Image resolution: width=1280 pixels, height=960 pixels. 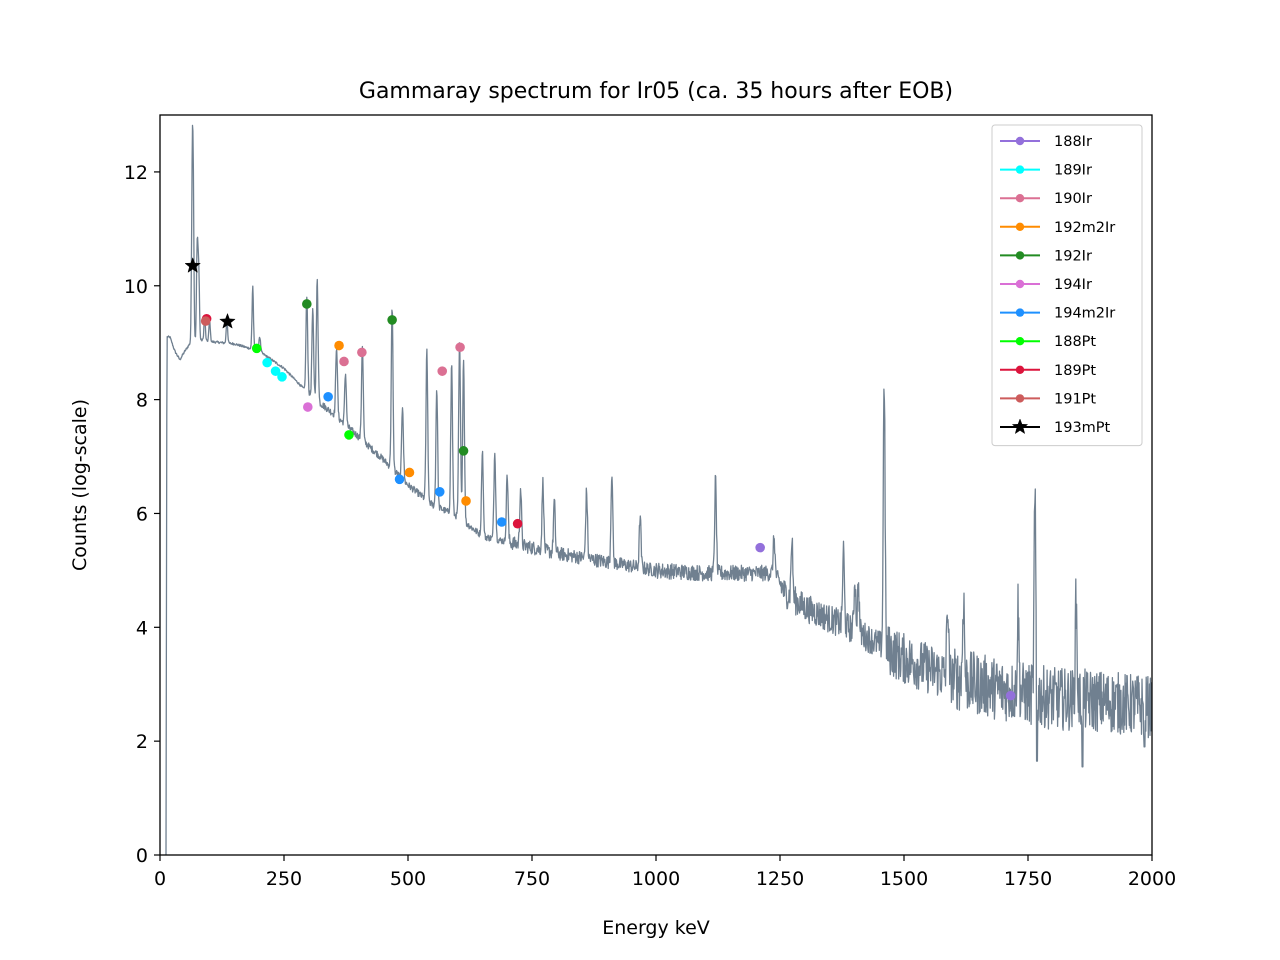 What do you see at coordinates (1046, 256) in the screenshot?
I see `legend-item-192Ir: 192Ir` at bounding box center [1046, 256].